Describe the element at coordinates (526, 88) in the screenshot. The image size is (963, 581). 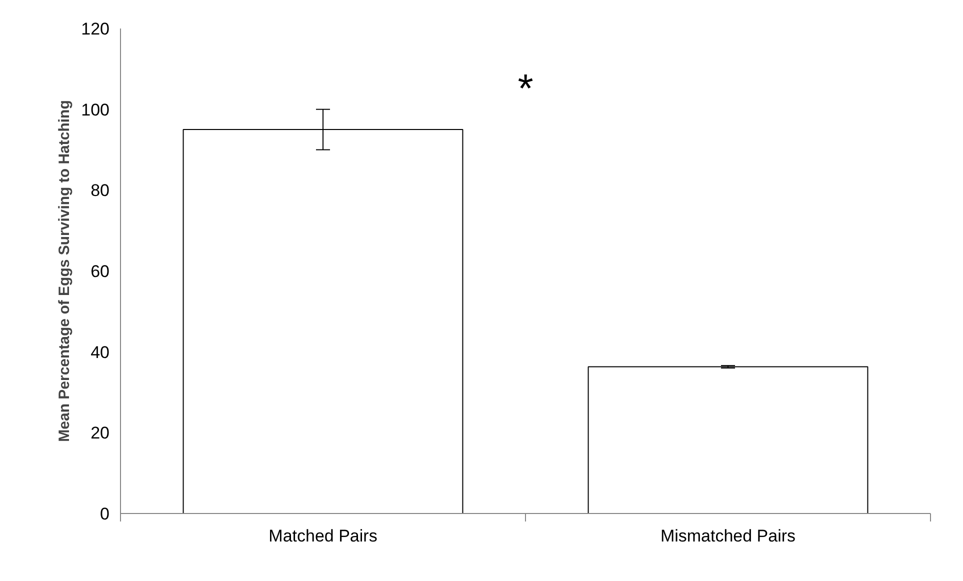
I see `annotation: *` at that location.